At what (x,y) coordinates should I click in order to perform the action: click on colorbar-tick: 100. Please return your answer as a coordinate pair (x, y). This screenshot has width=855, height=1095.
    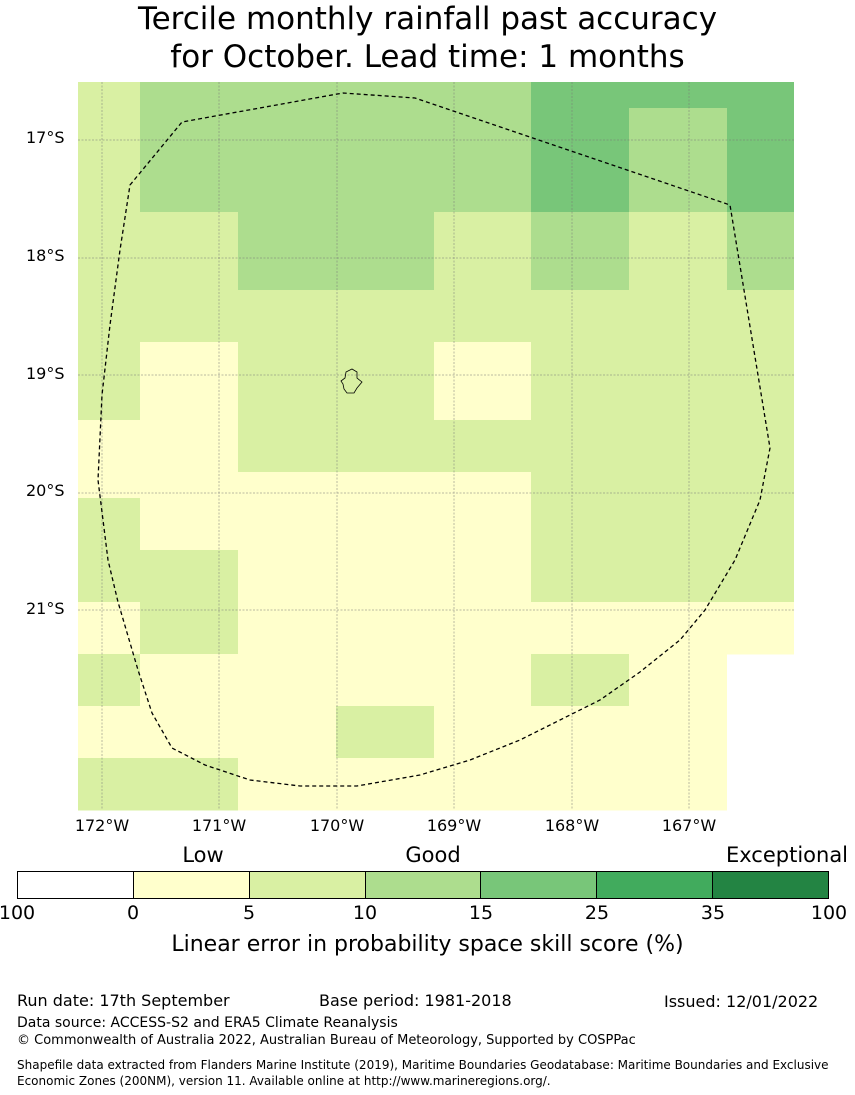
    Looking at the image, I should click on (829, 913).